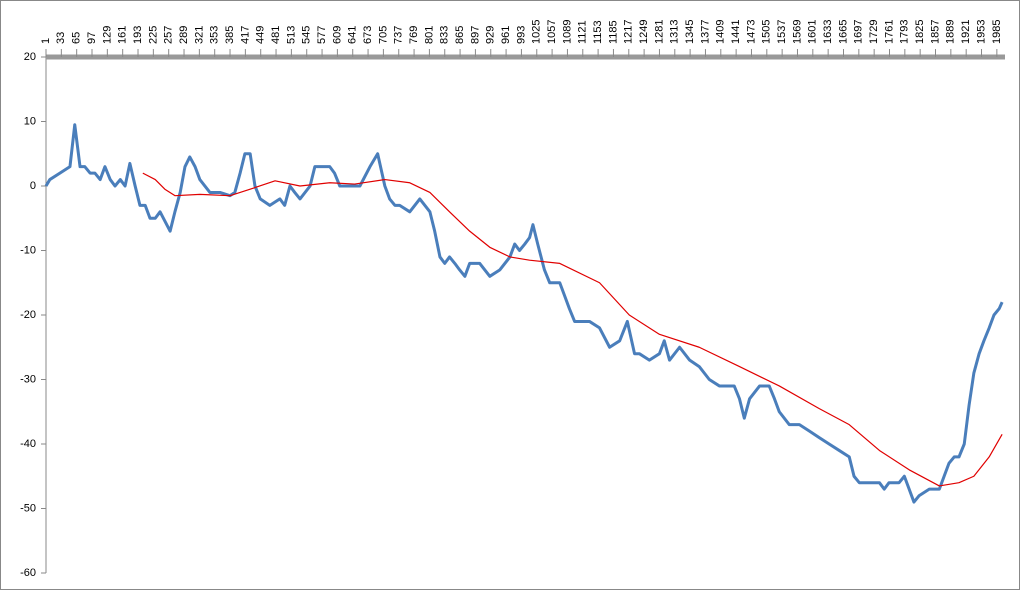  Describe the element at coordinates (322, 35) in the screenshot. I see `x-tick-label: 577` at that location.